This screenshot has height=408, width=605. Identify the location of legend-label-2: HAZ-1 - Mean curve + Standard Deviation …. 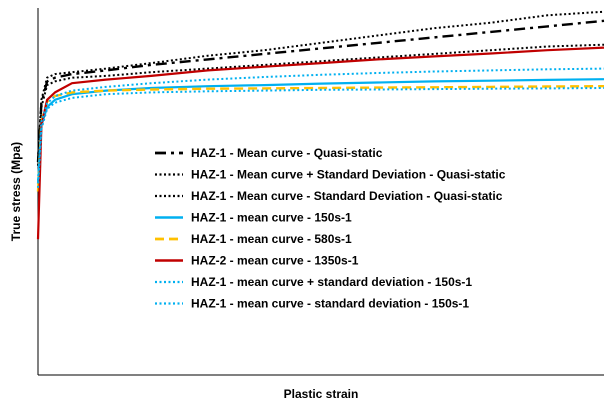
(348, 175).